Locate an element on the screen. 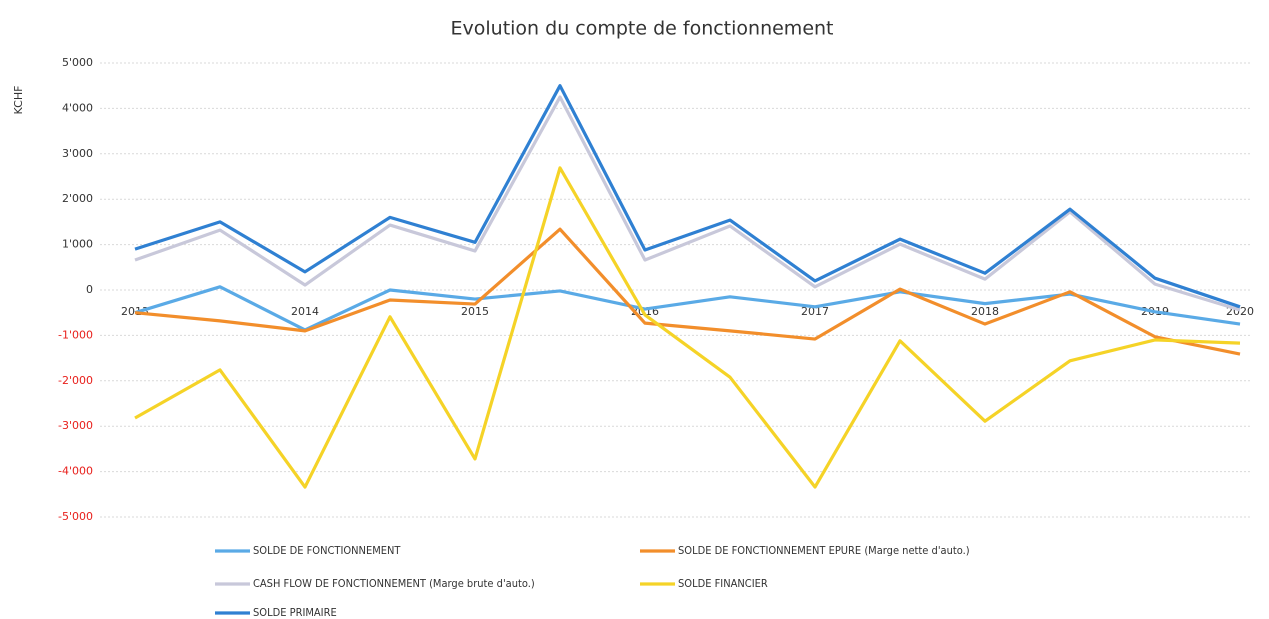 The image size is (1269, 619). x-tick-label: 2015 is located at coordinates (475, 311).